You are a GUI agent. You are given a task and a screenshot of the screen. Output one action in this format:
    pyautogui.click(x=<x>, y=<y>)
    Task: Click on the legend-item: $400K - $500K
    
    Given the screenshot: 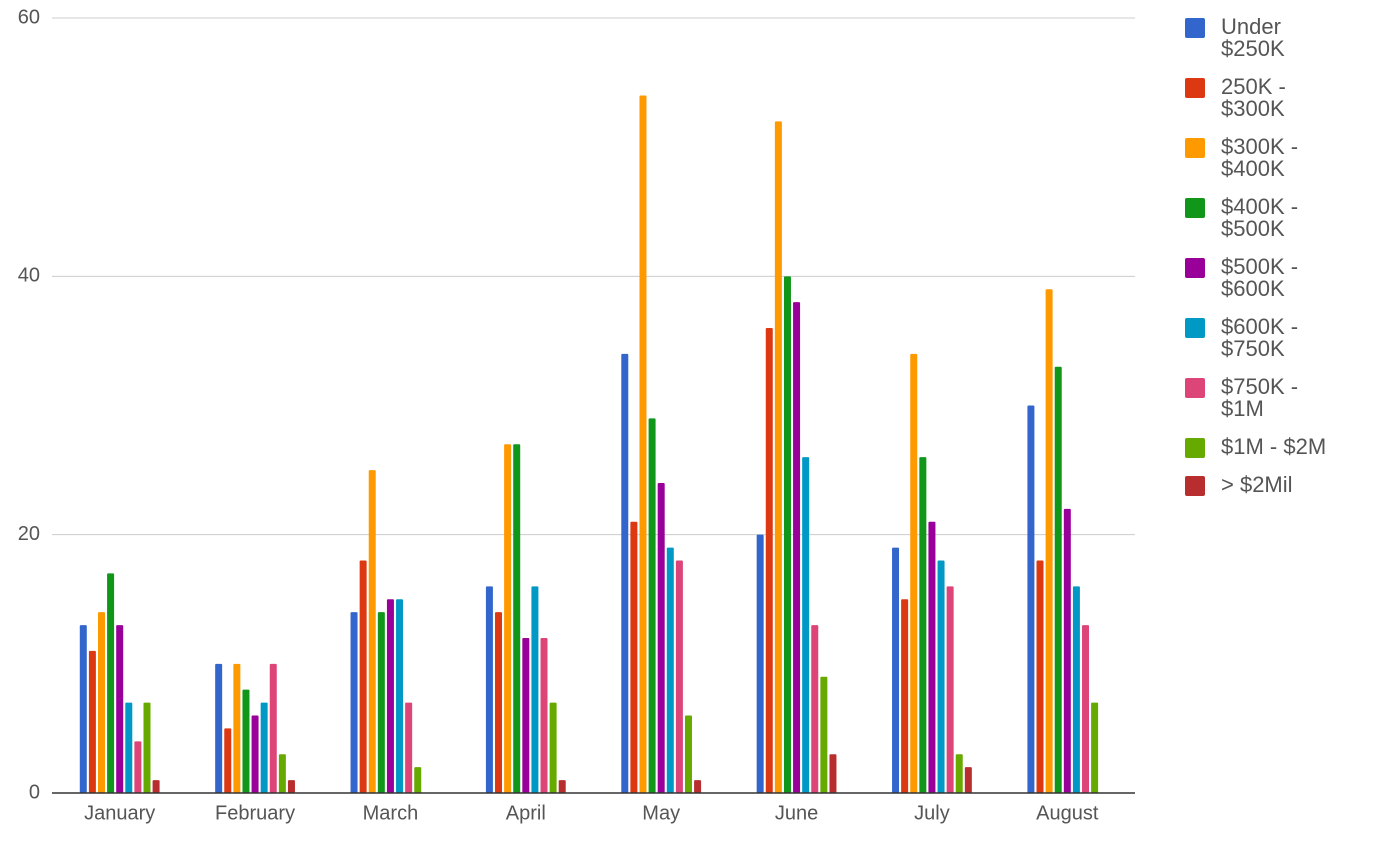 What is the action you would take?
    pyautogui.click(x=1265, y=218)
    